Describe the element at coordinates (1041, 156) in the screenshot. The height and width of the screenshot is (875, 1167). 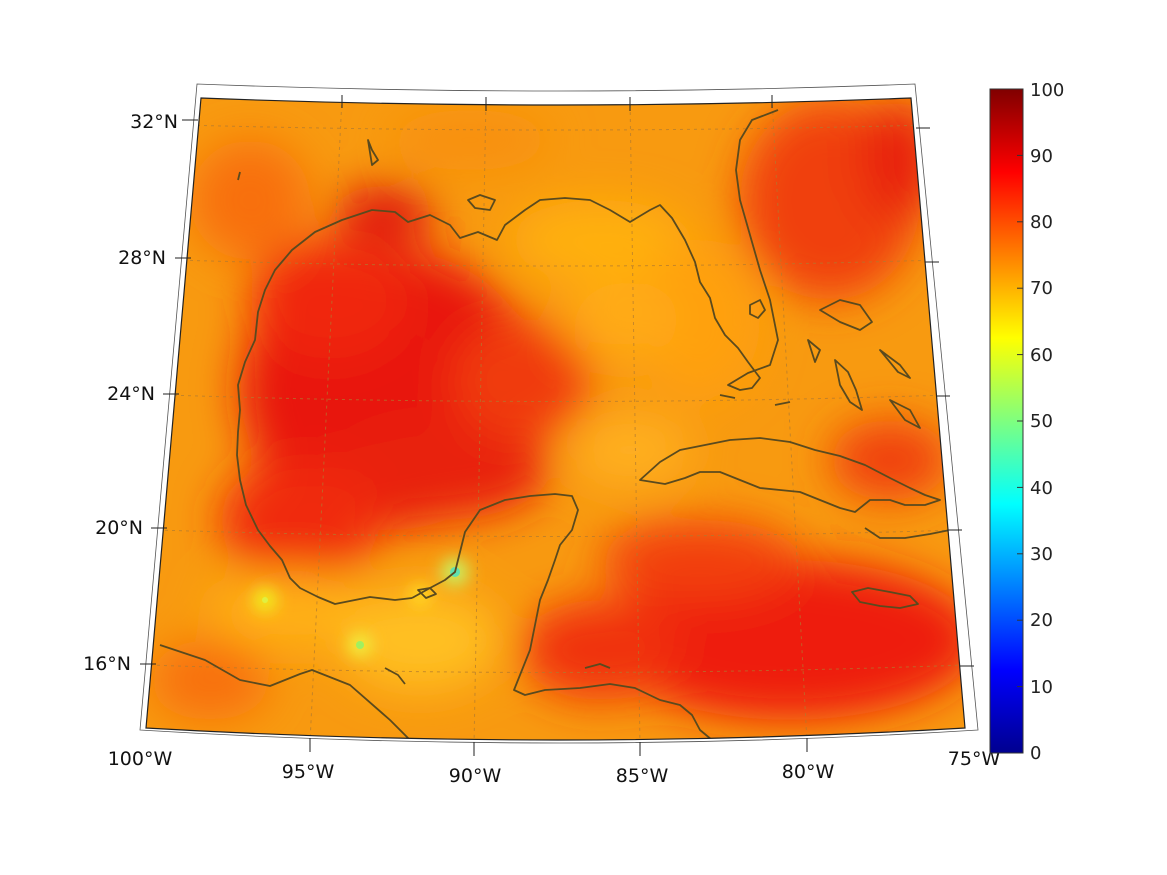
I see `colorbar-label-90: 90` at that location.